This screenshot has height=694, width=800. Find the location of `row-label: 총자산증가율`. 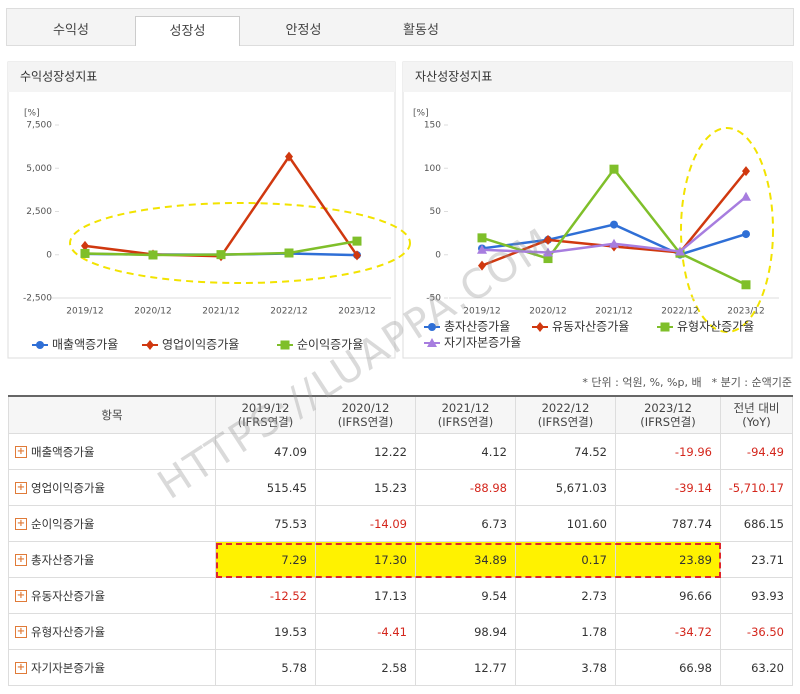

row-label: 총자산증가율 is located at coordinates (63, 559).